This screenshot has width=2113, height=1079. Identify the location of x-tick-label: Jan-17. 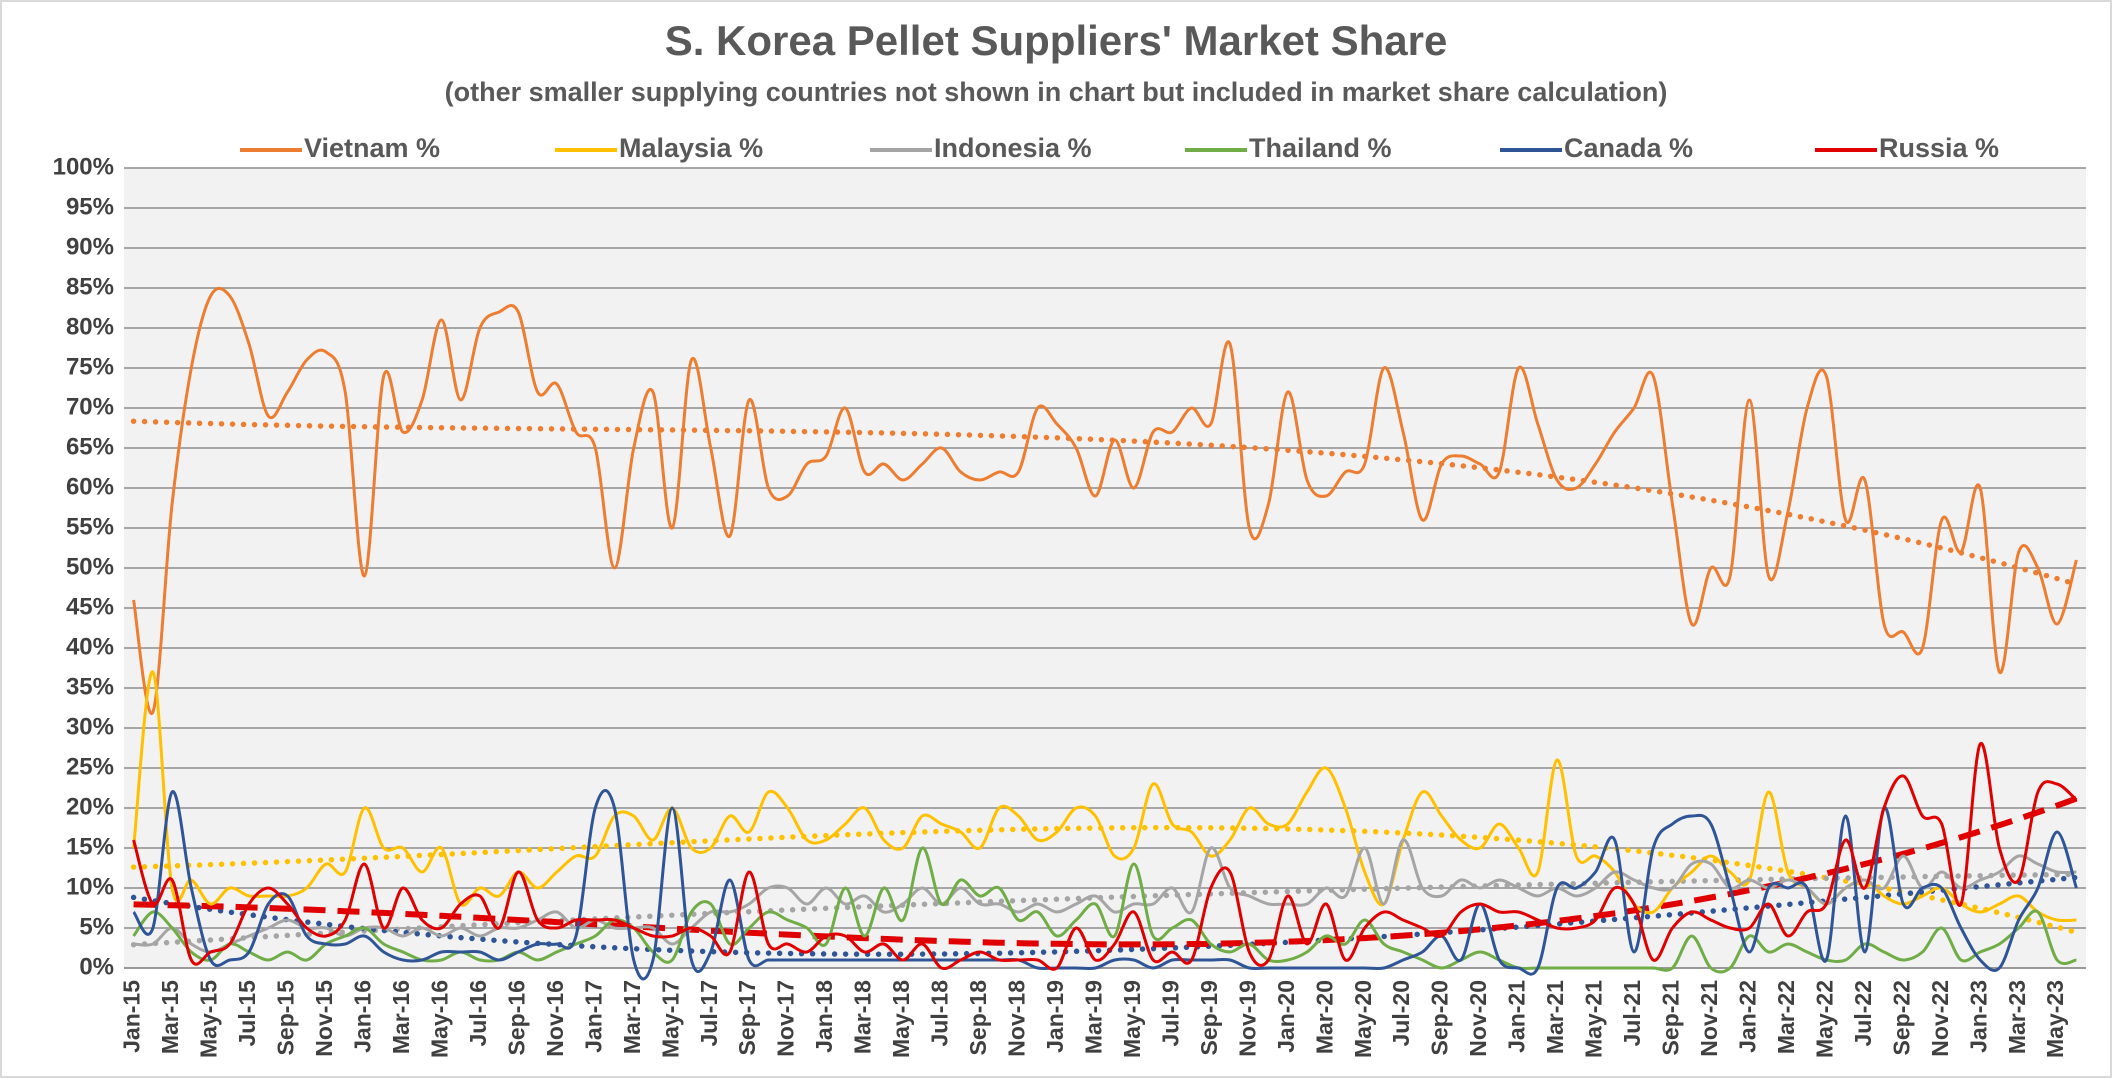
(593, 1016).